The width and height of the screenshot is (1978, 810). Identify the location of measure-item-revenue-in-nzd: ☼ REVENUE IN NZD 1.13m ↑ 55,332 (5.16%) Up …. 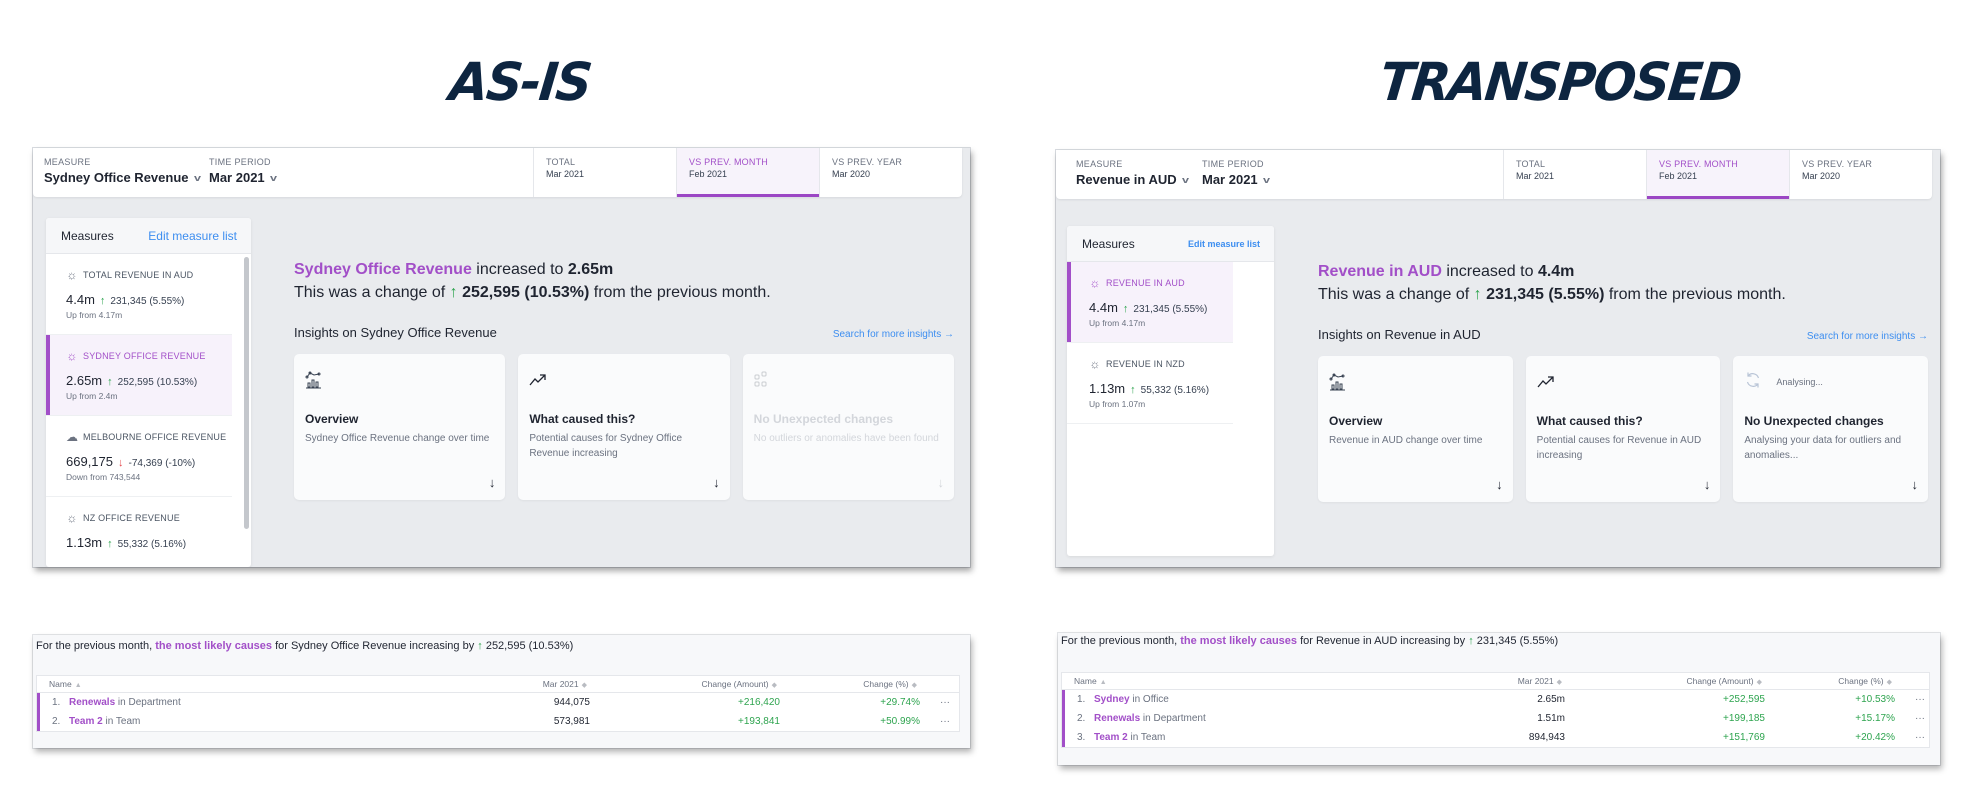
(1150, 383).